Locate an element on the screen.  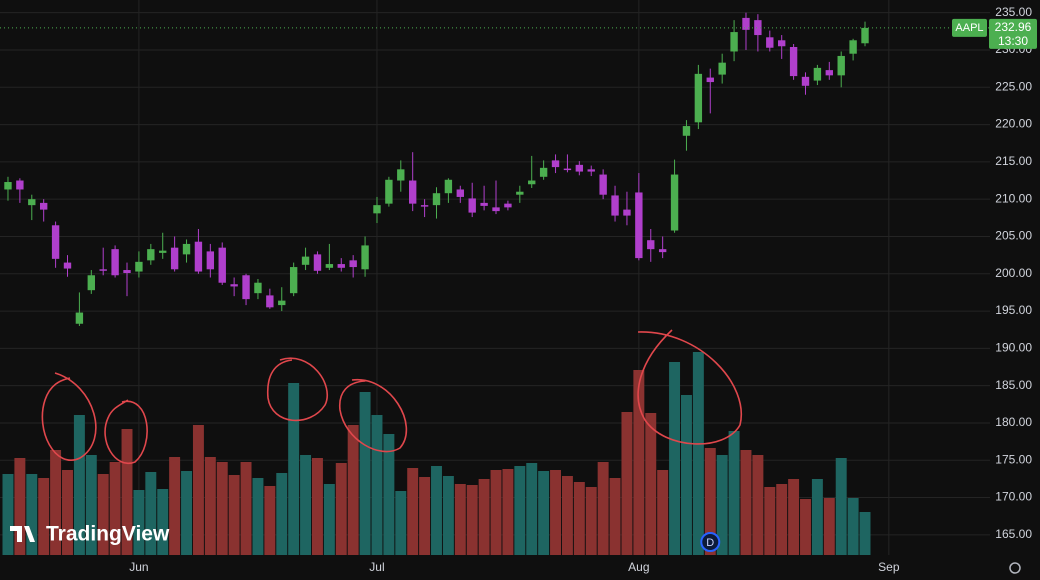
last-price-label: 232.96 is located at coordinates (1013, 27).